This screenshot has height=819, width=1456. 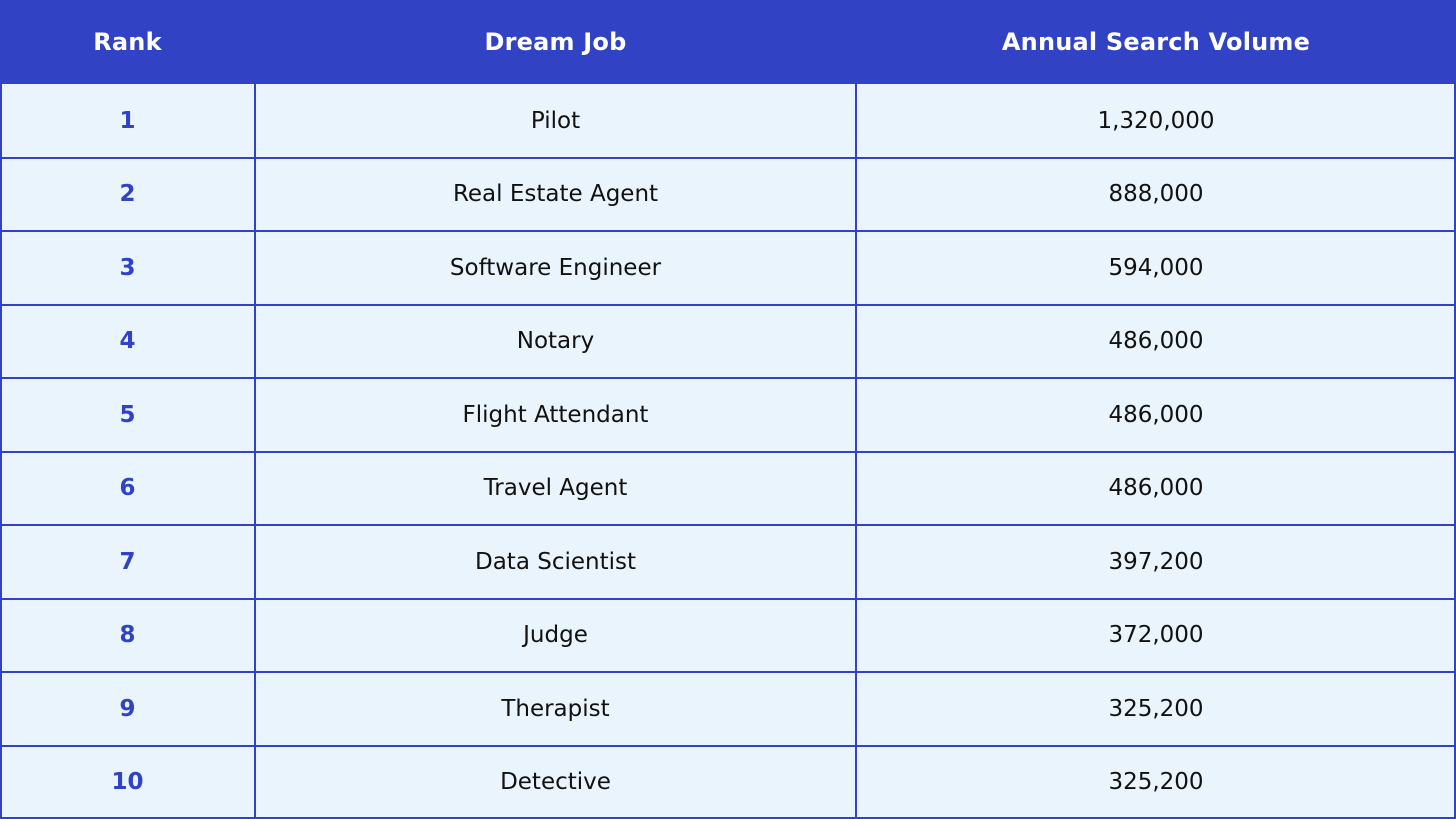 I want to click on rank-cell: 4, so click(x=127, y=341).